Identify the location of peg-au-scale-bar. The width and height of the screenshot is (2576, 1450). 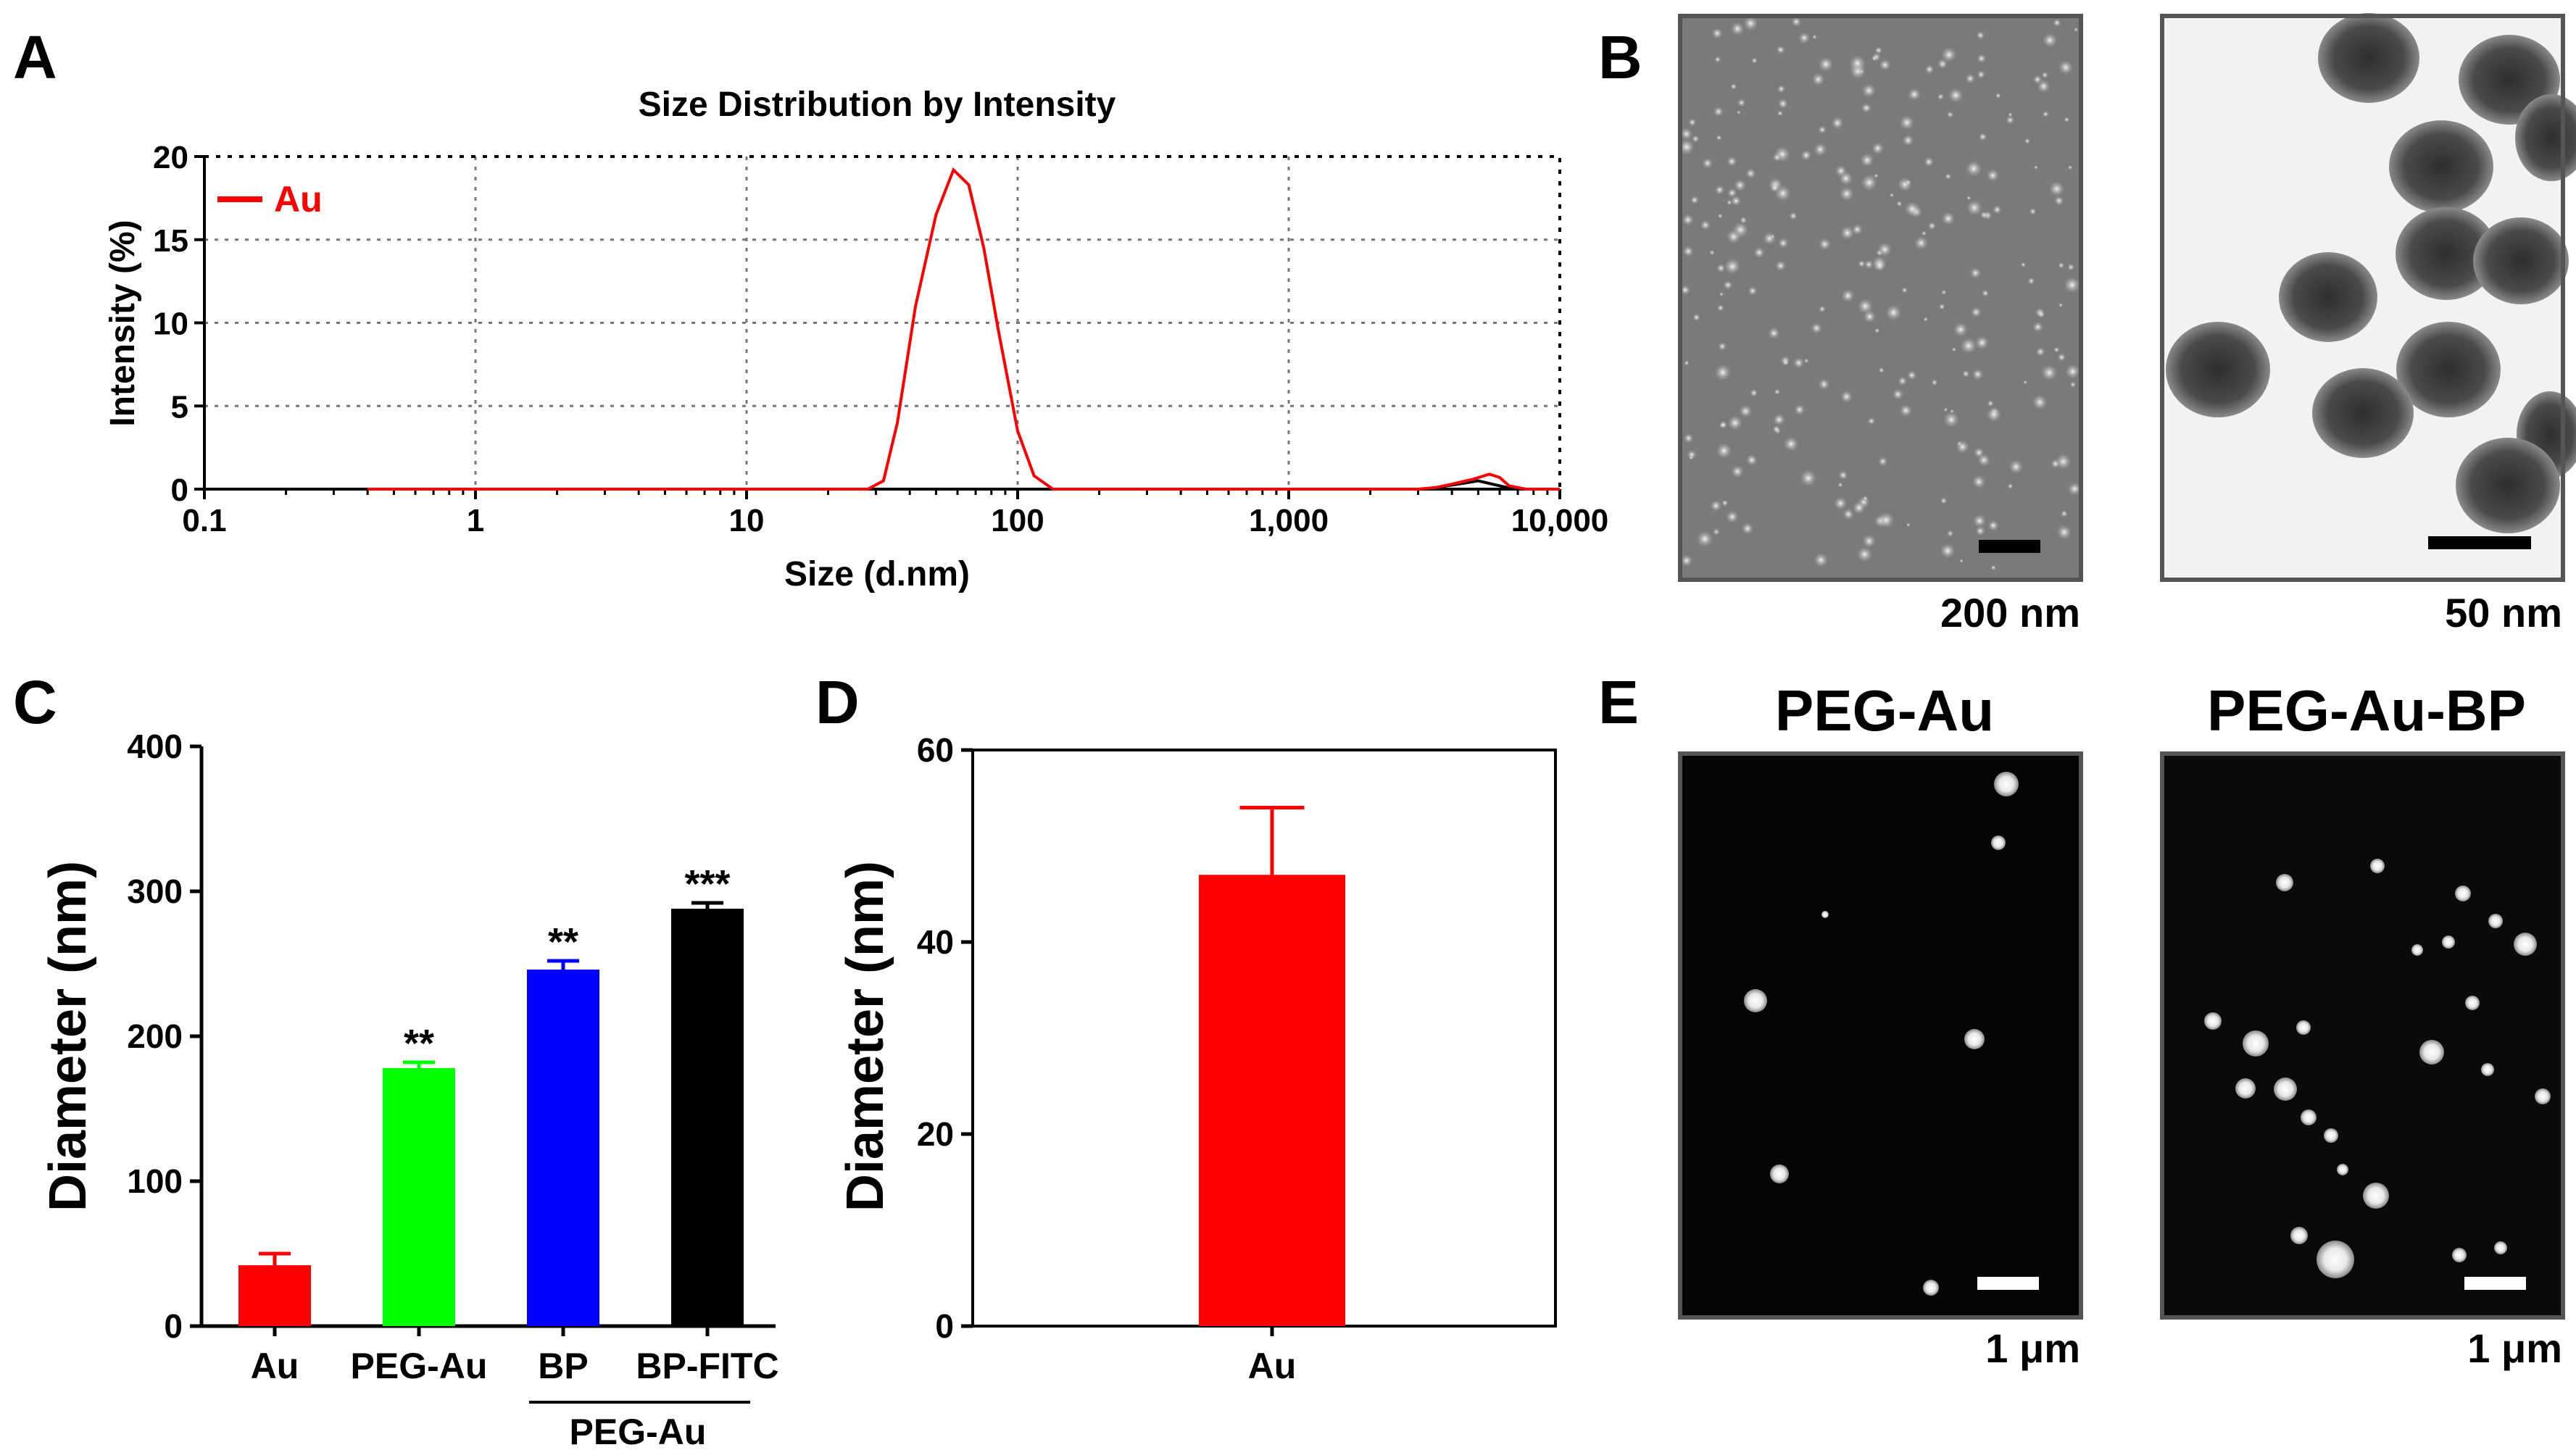
(2008, 1283).